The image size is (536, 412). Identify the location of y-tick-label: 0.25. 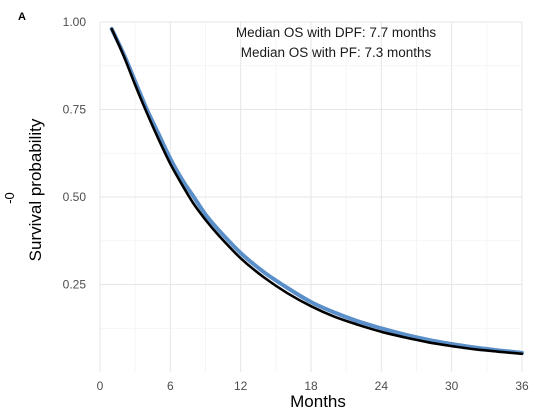
(75, 285).